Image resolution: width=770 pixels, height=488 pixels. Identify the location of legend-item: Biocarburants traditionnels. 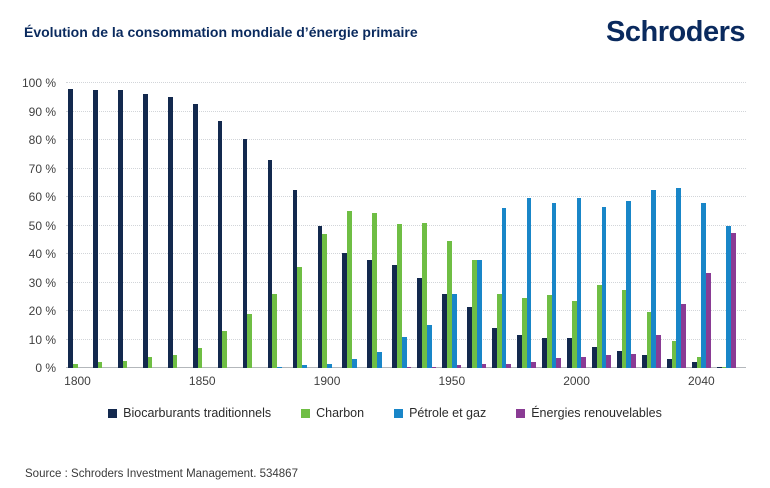
(189, 413).